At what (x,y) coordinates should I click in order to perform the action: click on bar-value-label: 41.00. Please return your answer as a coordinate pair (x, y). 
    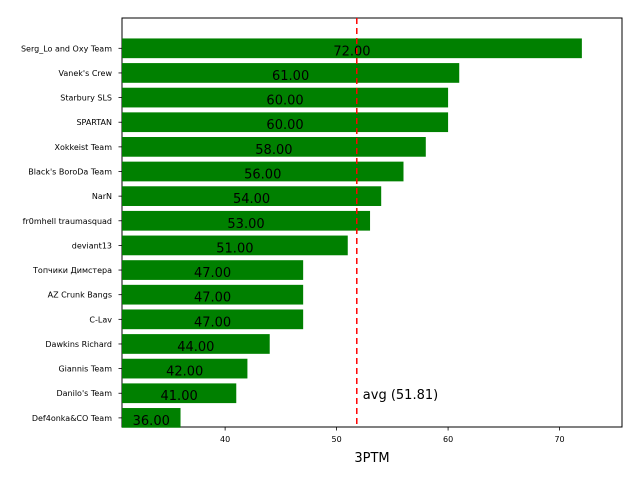
    Looking at the image, I should click on (179, 396).